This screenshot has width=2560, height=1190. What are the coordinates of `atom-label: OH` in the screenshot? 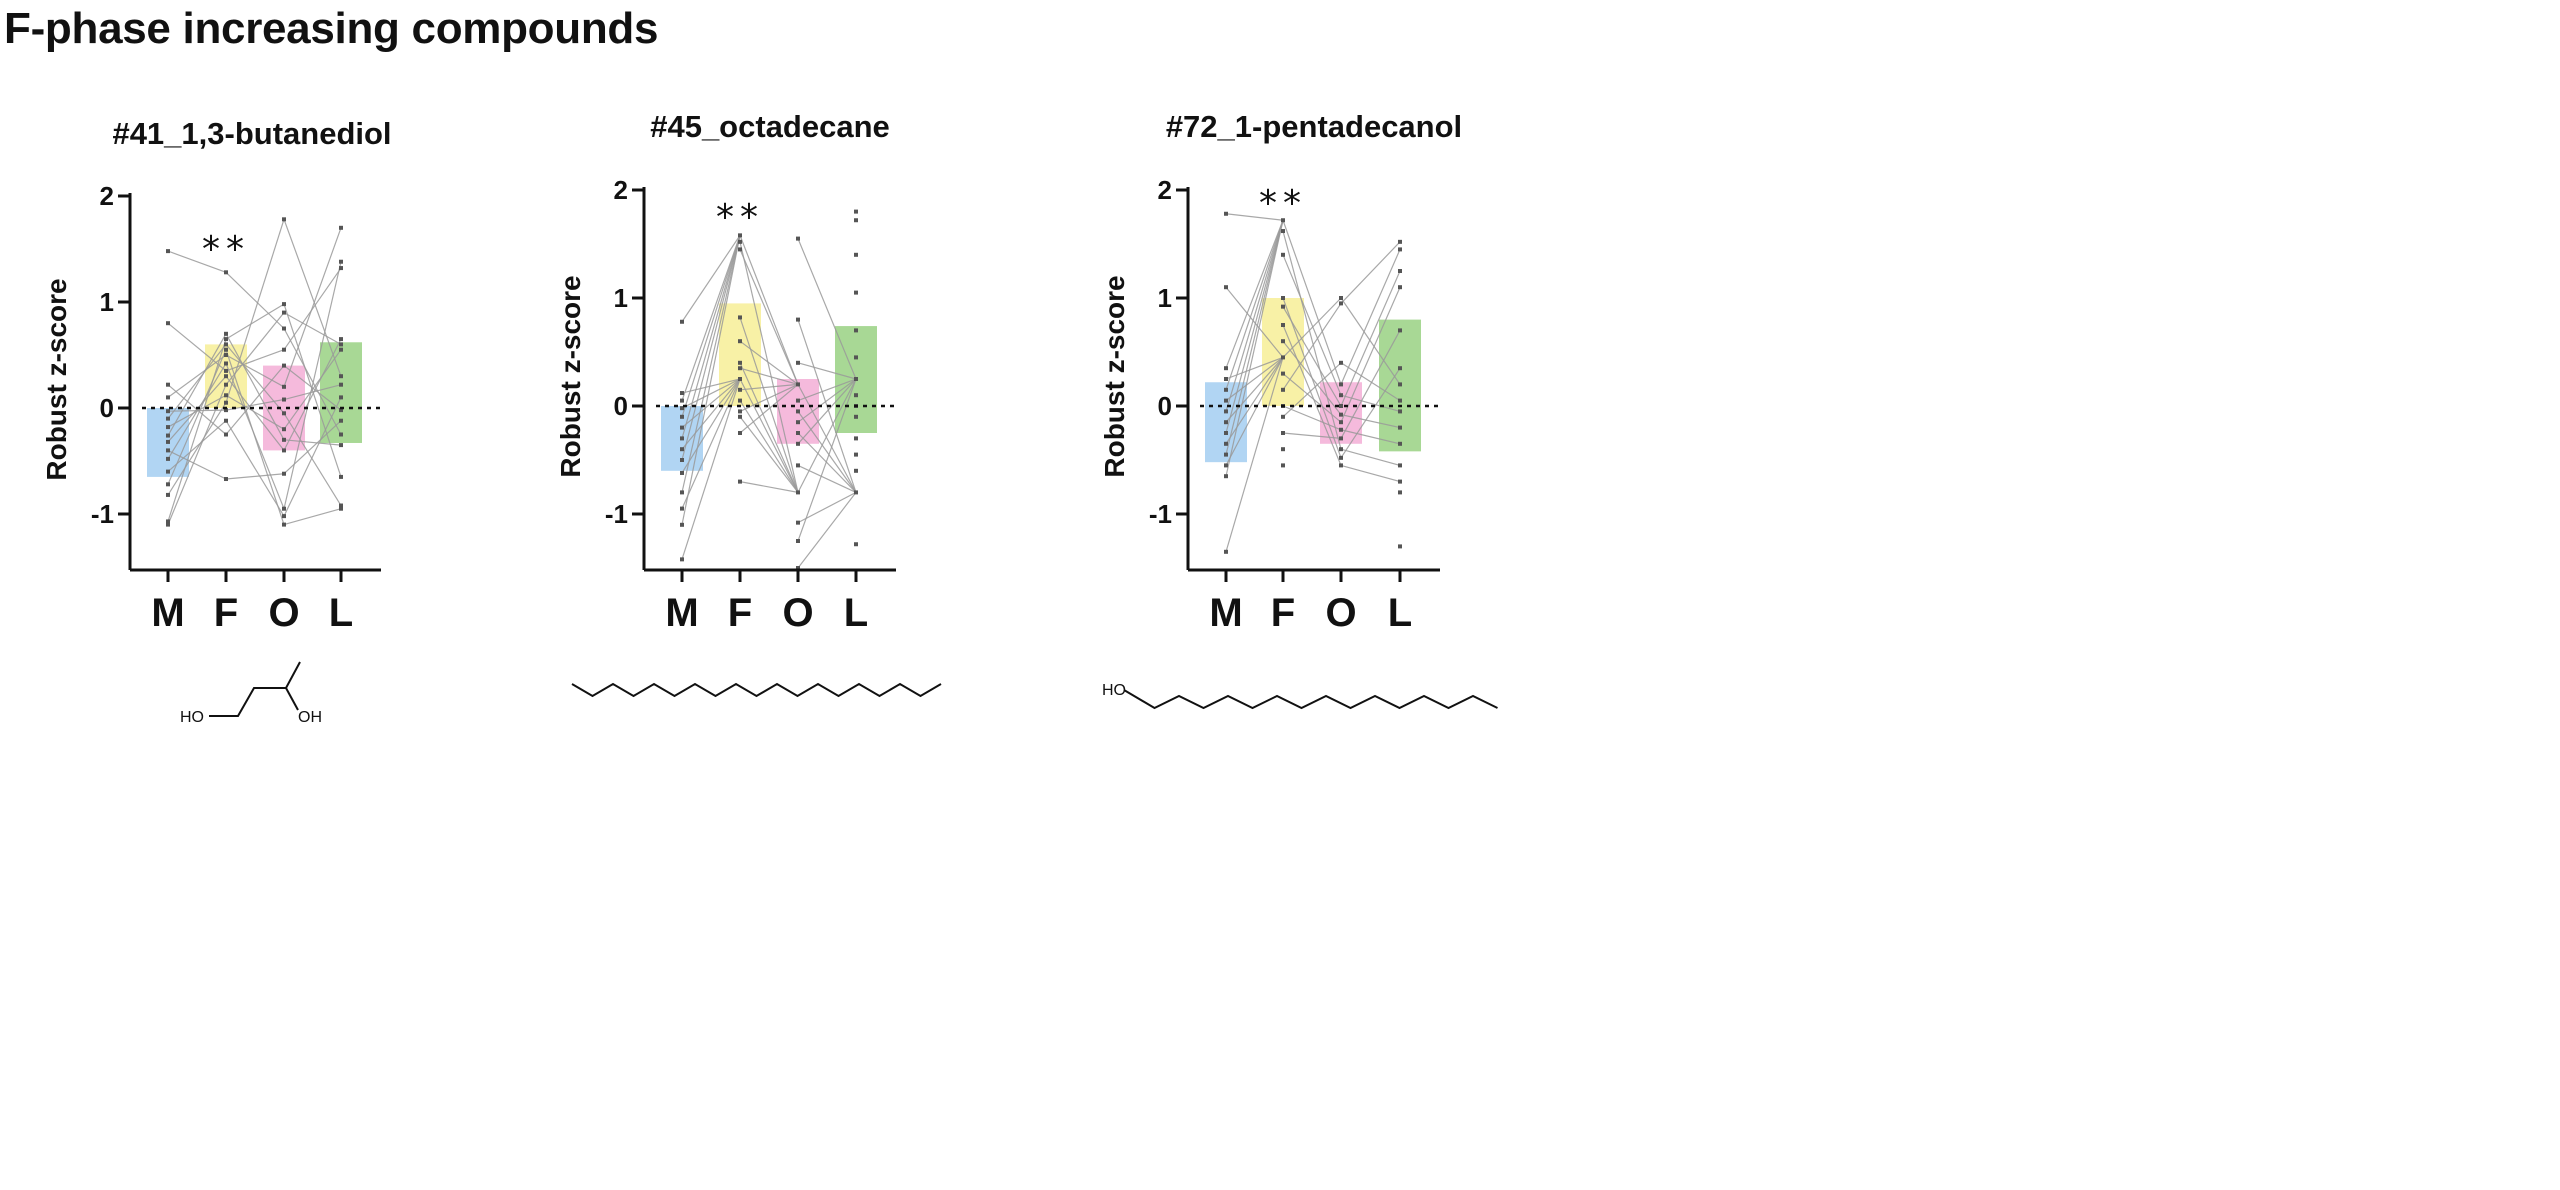 It's located at (310, 717).